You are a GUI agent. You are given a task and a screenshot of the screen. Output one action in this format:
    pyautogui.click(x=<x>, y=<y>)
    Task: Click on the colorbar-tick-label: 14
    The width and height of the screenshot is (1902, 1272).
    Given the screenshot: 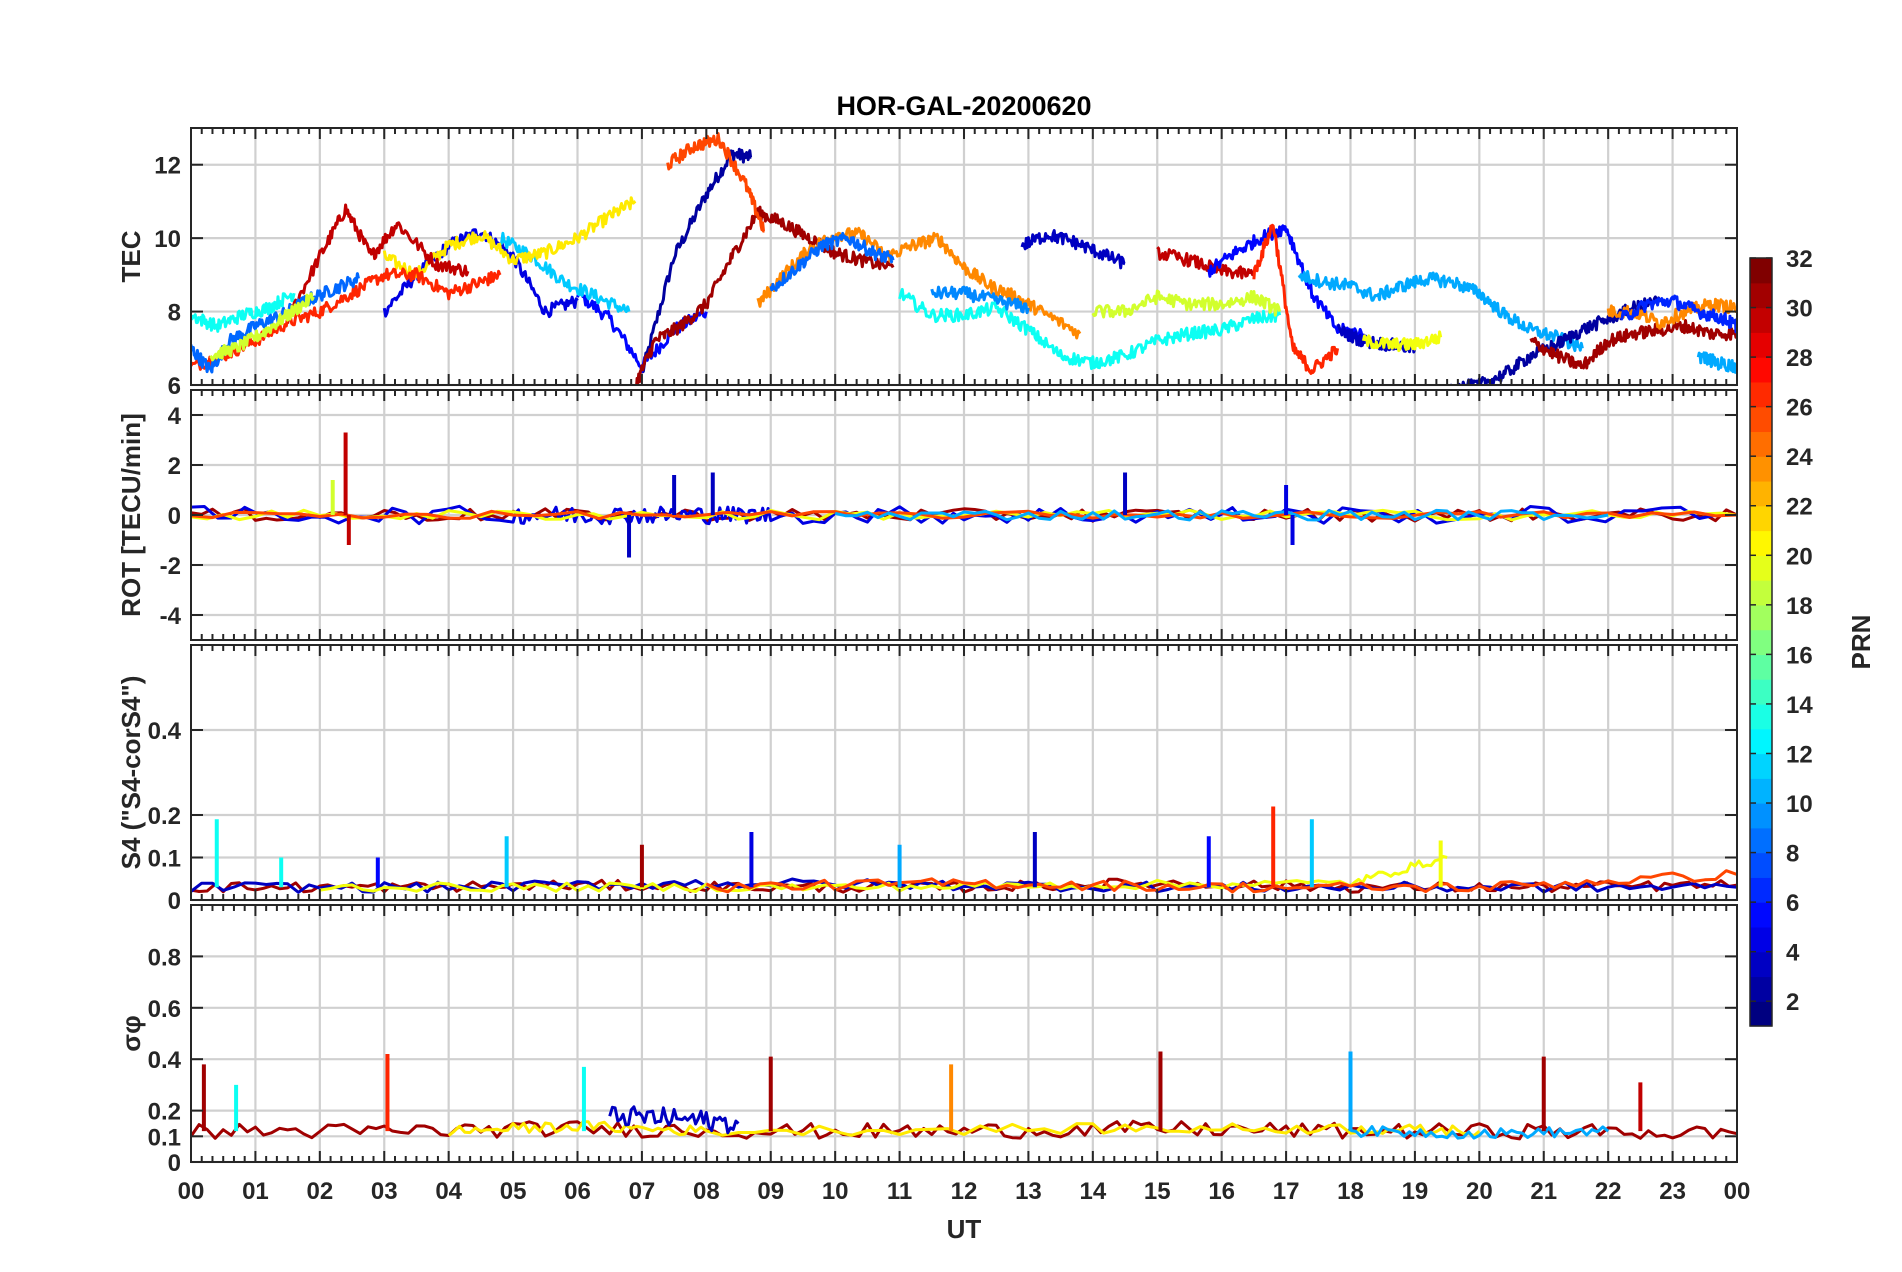 What is the action you would take?
    pyautogui.click(x=1799, y=705)
    